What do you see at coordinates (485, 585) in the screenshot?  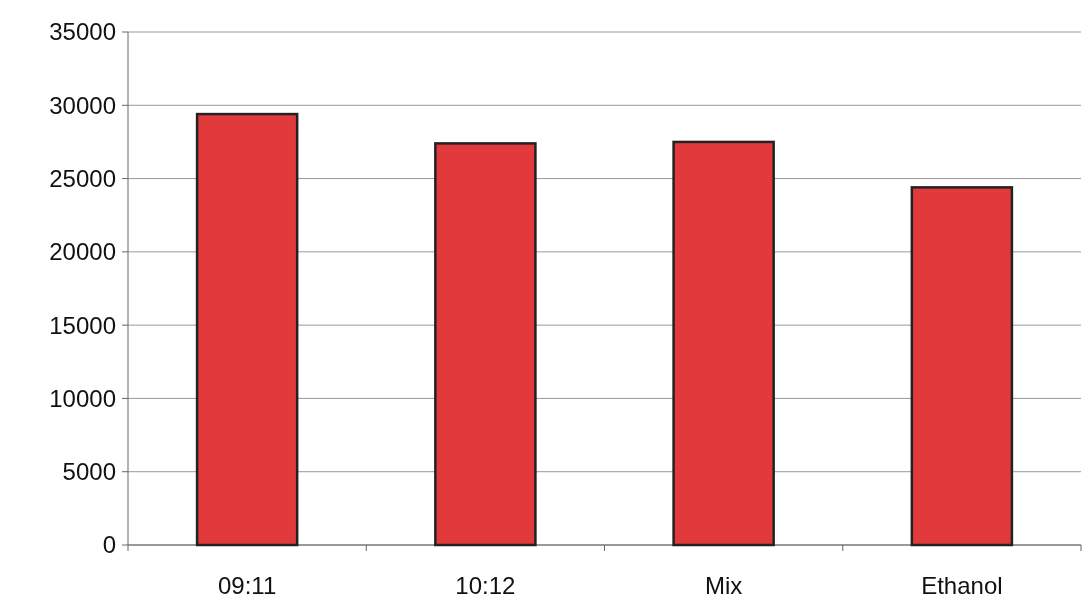 I see `x-tick-label: 10:12` at bounding box center [485, 585].